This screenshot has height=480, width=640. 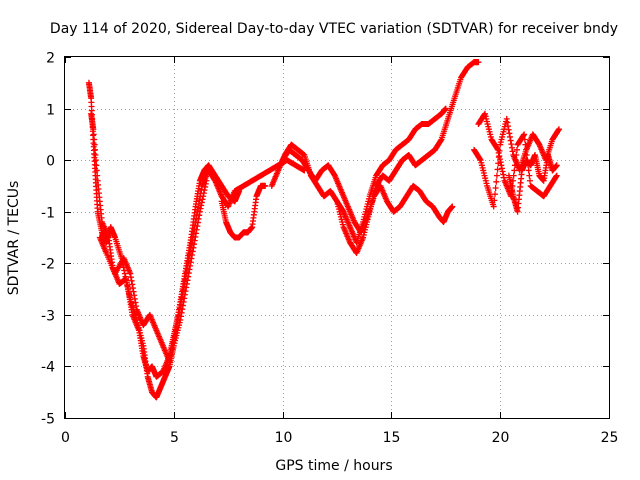 What do you see at coordinates (48, 368) in the screenshot?
I see `y-tick-label: -4` at bounding box center [48, 368].